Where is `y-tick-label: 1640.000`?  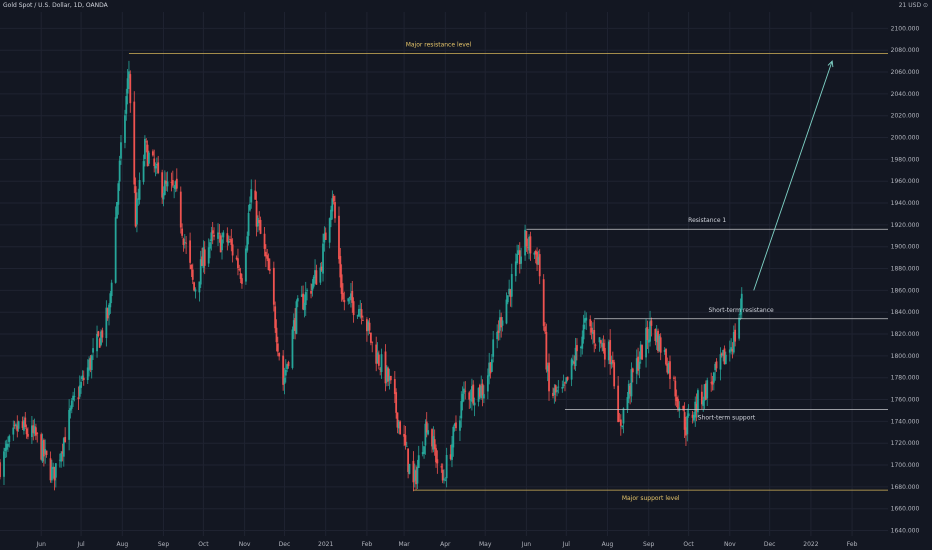
y-tick-label: 1640.000 is located at coordinates (905, 531).